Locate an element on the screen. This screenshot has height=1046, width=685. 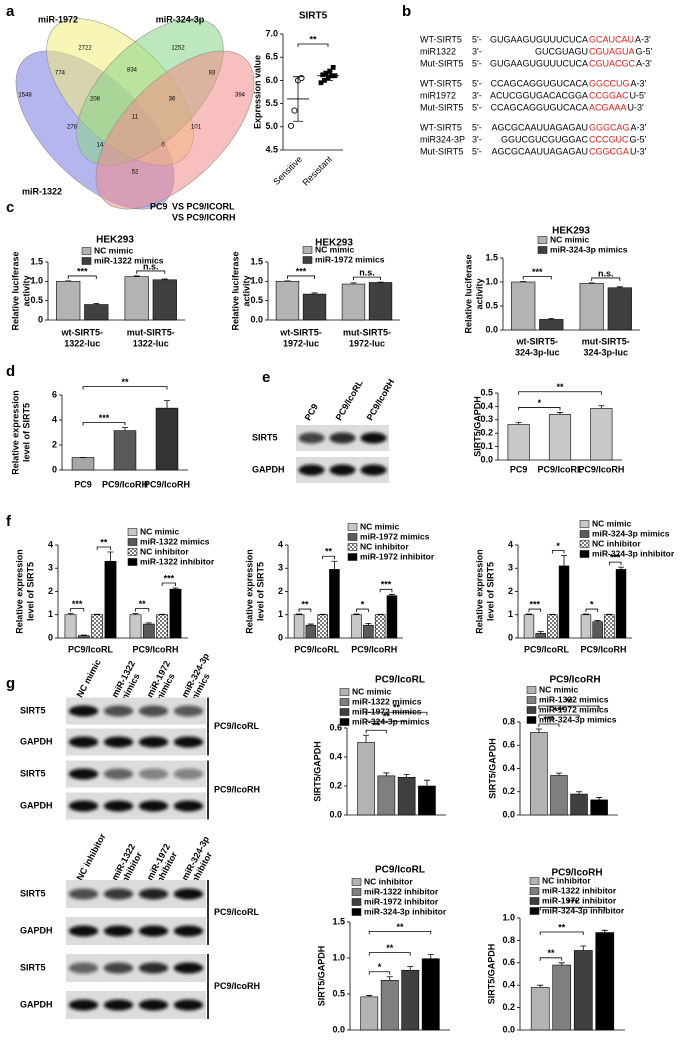
y-axis-label: activity is located at coordinates (26, 290).